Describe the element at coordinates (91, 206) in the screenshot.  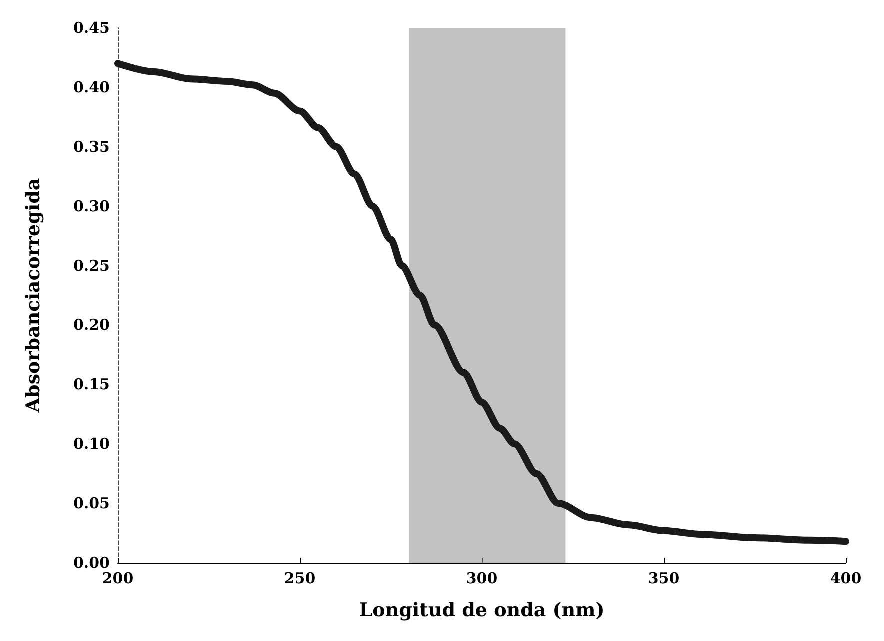
I see `y-tick-label: 0.30` at that location.